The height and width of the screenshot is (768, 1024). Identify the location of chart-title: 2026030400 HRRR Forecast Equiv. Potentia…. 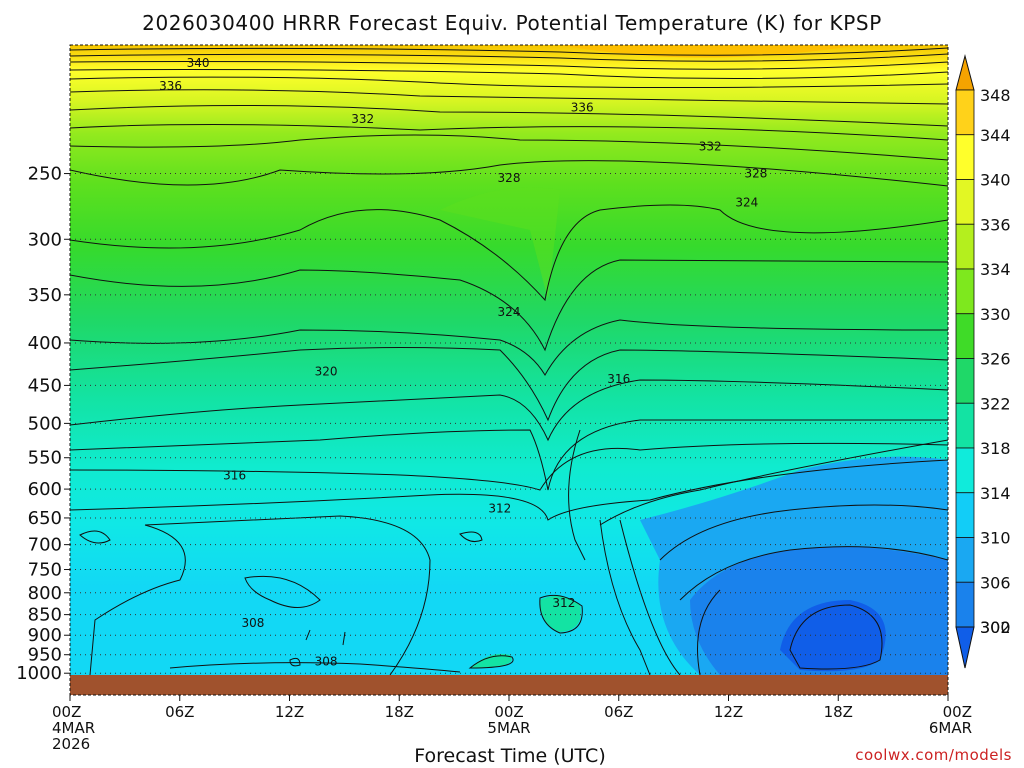
(512, 23).